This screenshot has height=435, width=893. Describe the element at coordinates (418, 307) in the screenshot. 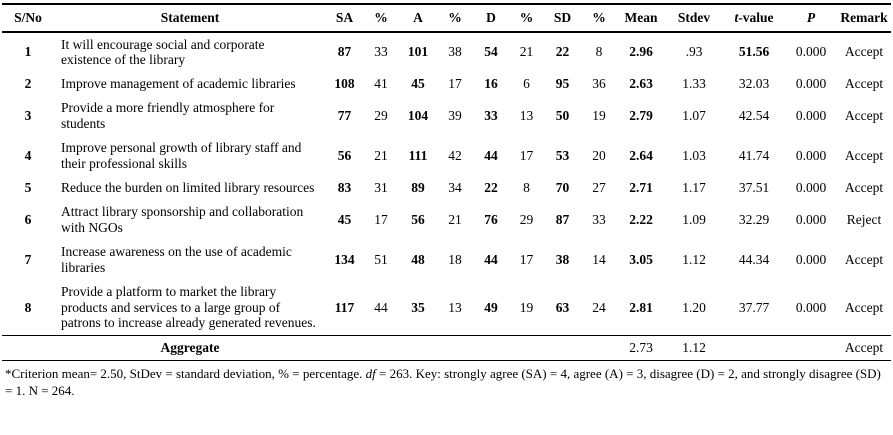

I see `a-cell: 35` at that location.